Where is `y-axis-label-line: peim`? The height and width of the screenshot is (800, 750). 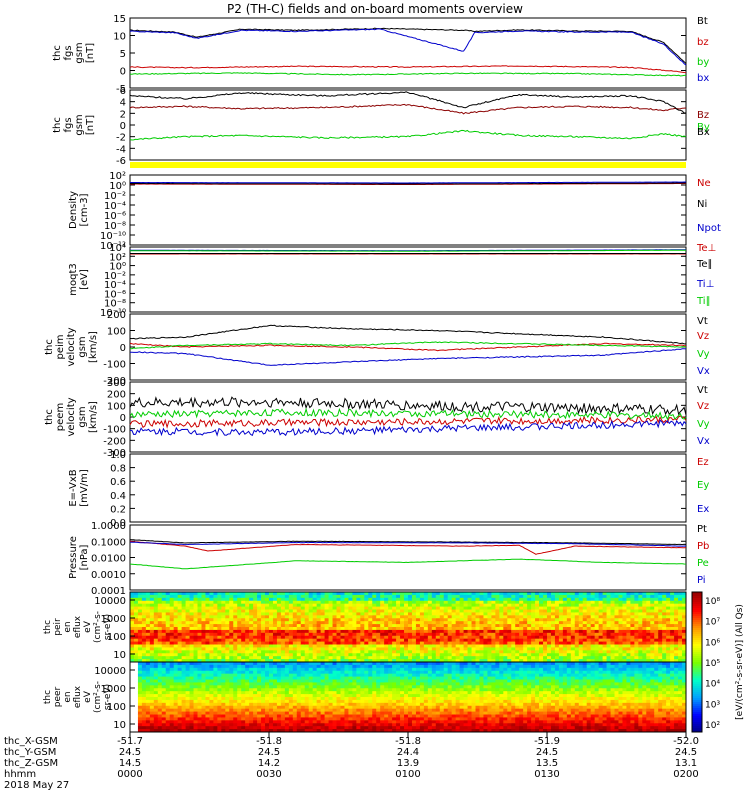 y-axis-label-line: peim is located at coordinates (60, 346).